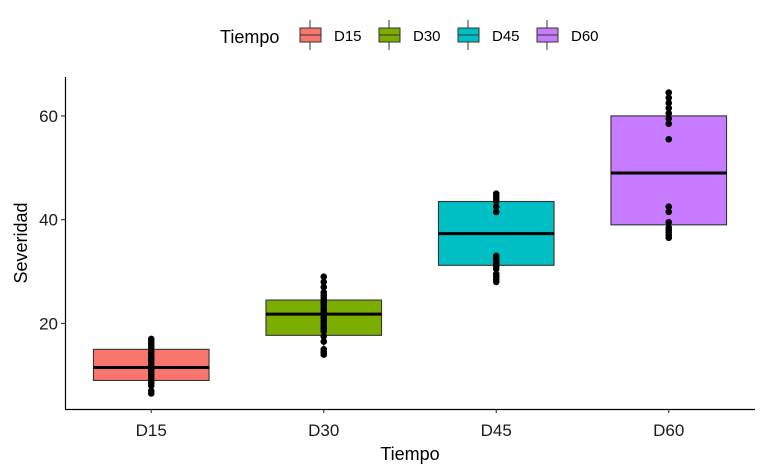 The image size is (766, 473). I want to click on x-tick-label: D45, so click(496, 430).